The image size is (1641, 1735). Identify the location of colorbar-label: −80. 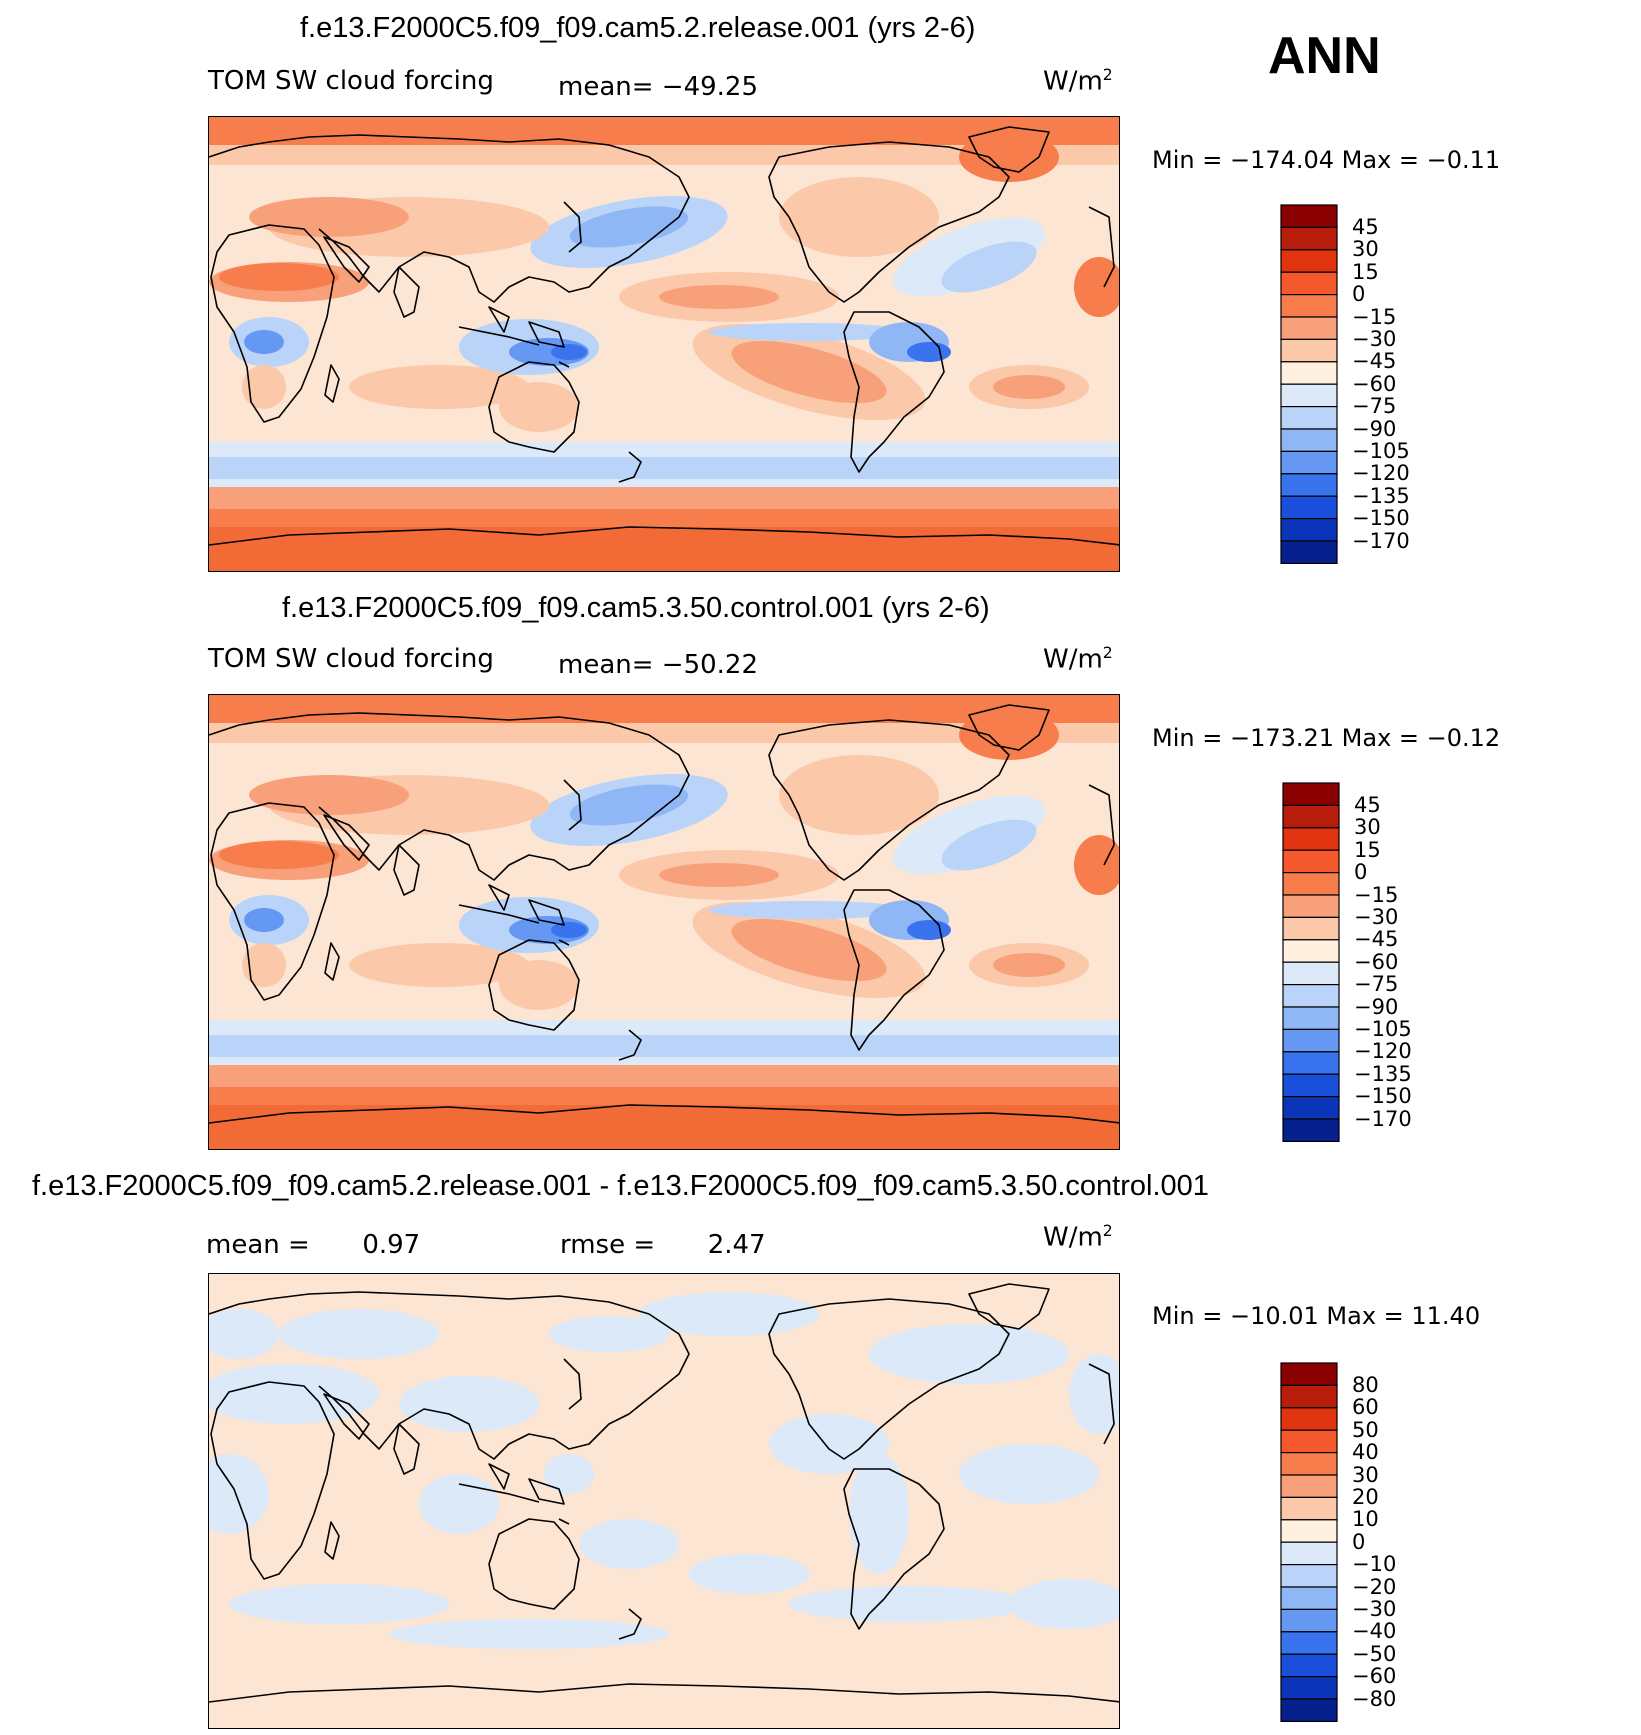
(1374, 1698).